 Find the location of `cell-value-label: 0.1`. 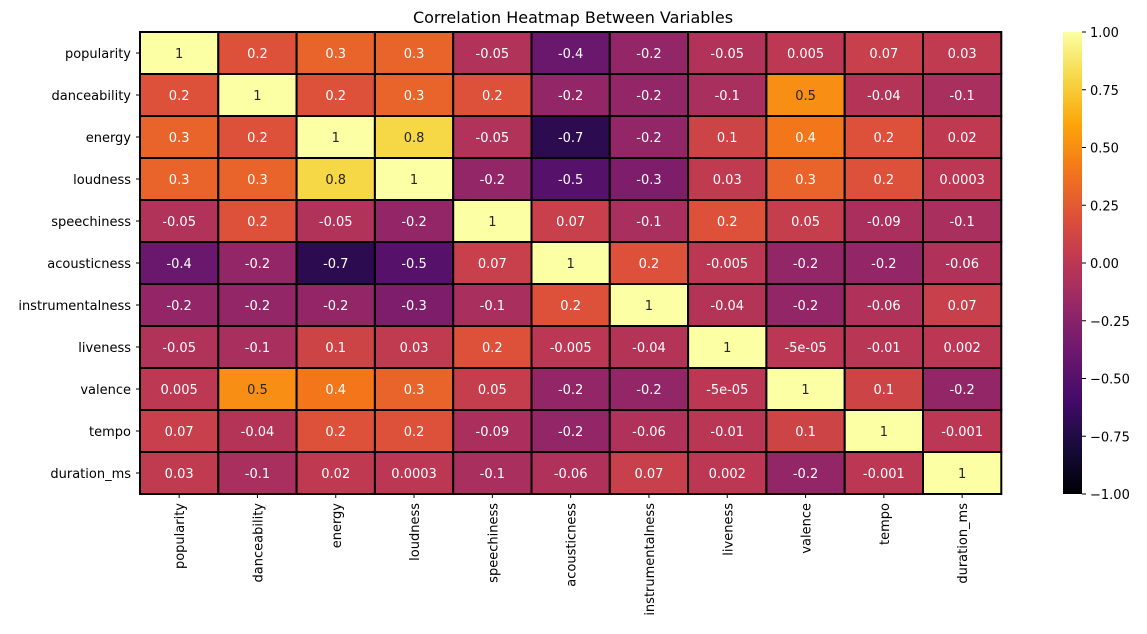

cell-value-label: 0.1 is located at coordinates (805, 432).